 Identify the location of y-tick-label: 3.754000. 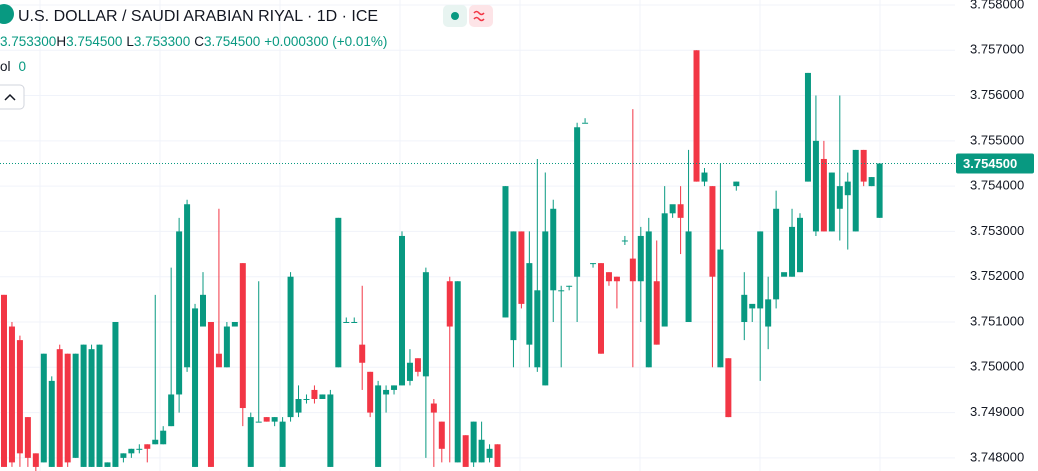
(997, 185).